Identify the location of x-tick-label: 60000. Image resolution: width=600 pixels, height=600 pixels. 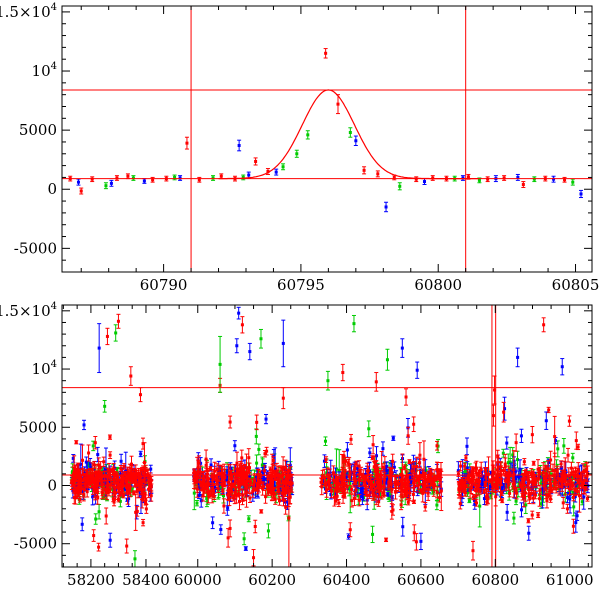
(198, 580).